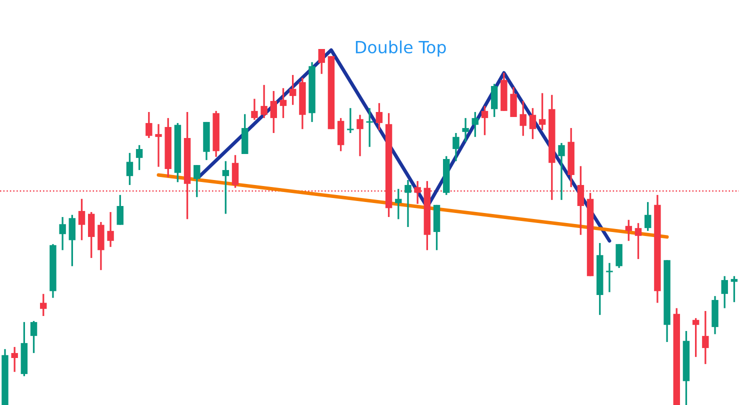  I want to click on annotation: Double Top, so click(401, 48).